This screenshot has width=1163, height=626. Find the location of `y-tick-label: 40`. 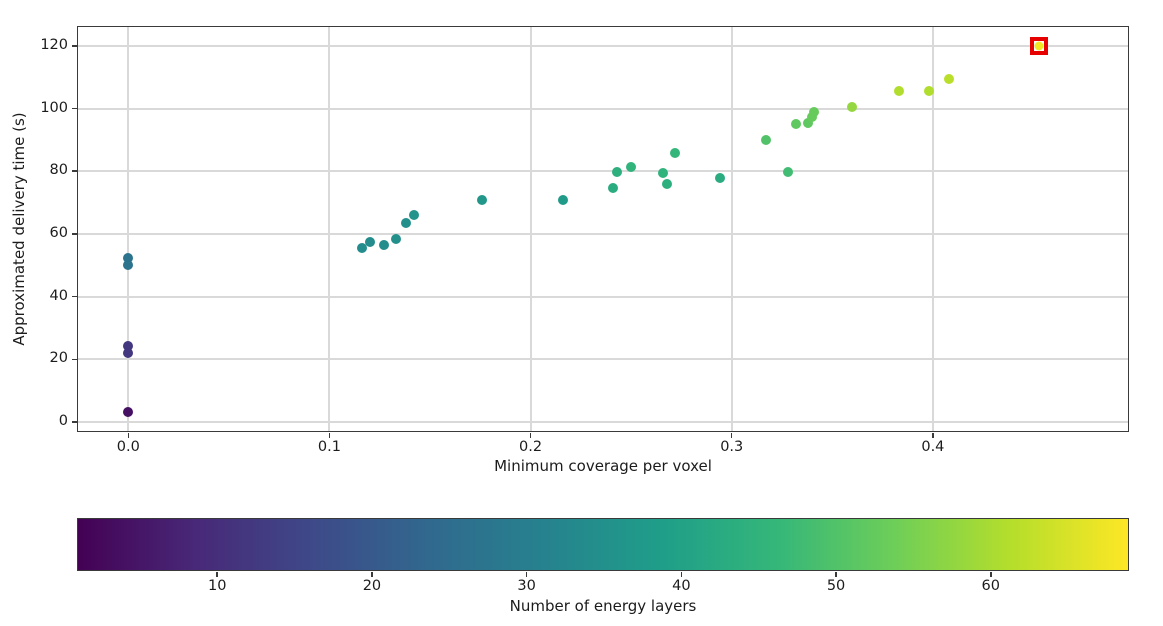

y-tick-label: 40 is located at coordinates (58, 295).